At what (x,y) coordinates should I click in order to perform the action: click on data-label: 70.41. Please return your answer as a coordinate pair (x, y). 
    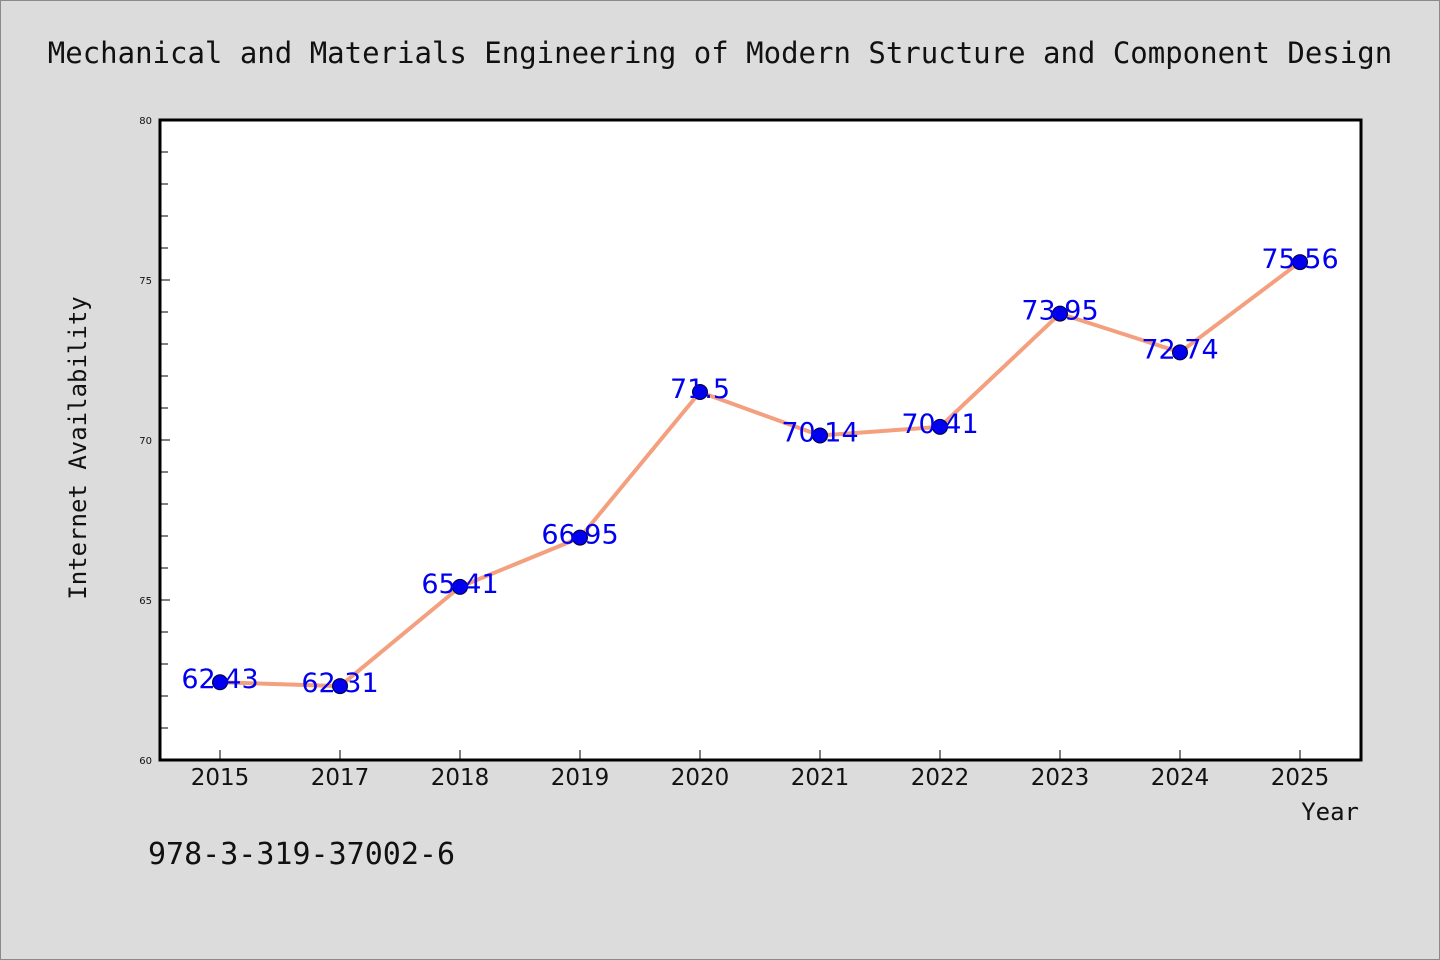
    Looking at the image, I should click on (939, 424).